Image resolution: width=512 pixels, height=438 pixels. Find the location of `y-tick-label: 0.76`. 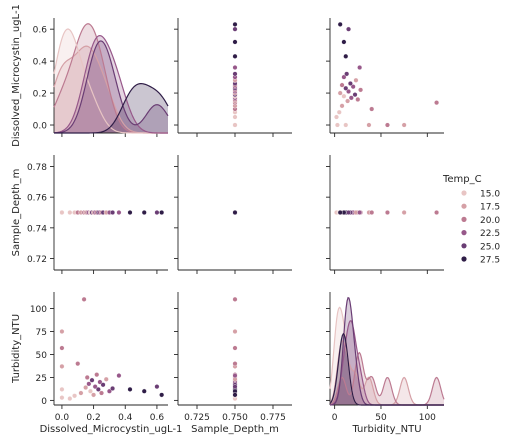

y-tick-label: 0.76 is located at coordinates (37, 199).